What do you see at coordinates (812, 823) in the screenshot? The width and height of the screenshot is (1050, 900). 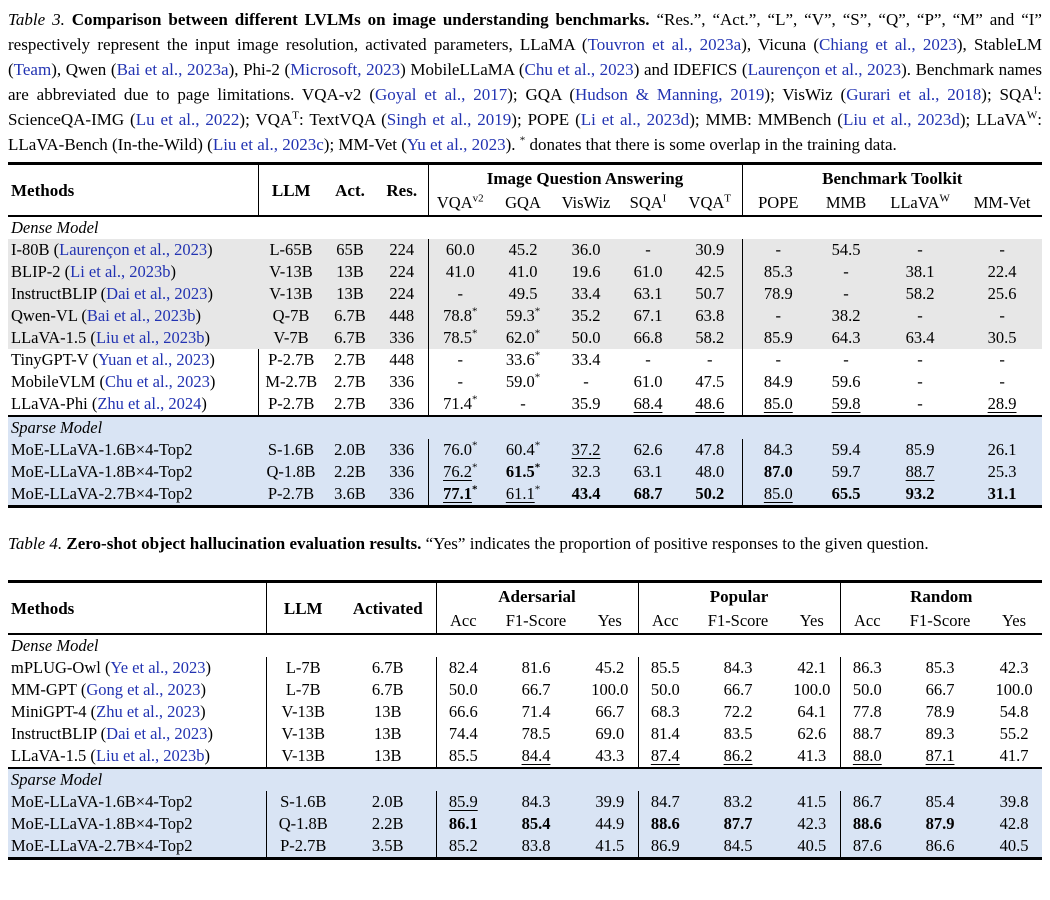 I see `cell-value: 42.3` at bounding box center [812, 823].